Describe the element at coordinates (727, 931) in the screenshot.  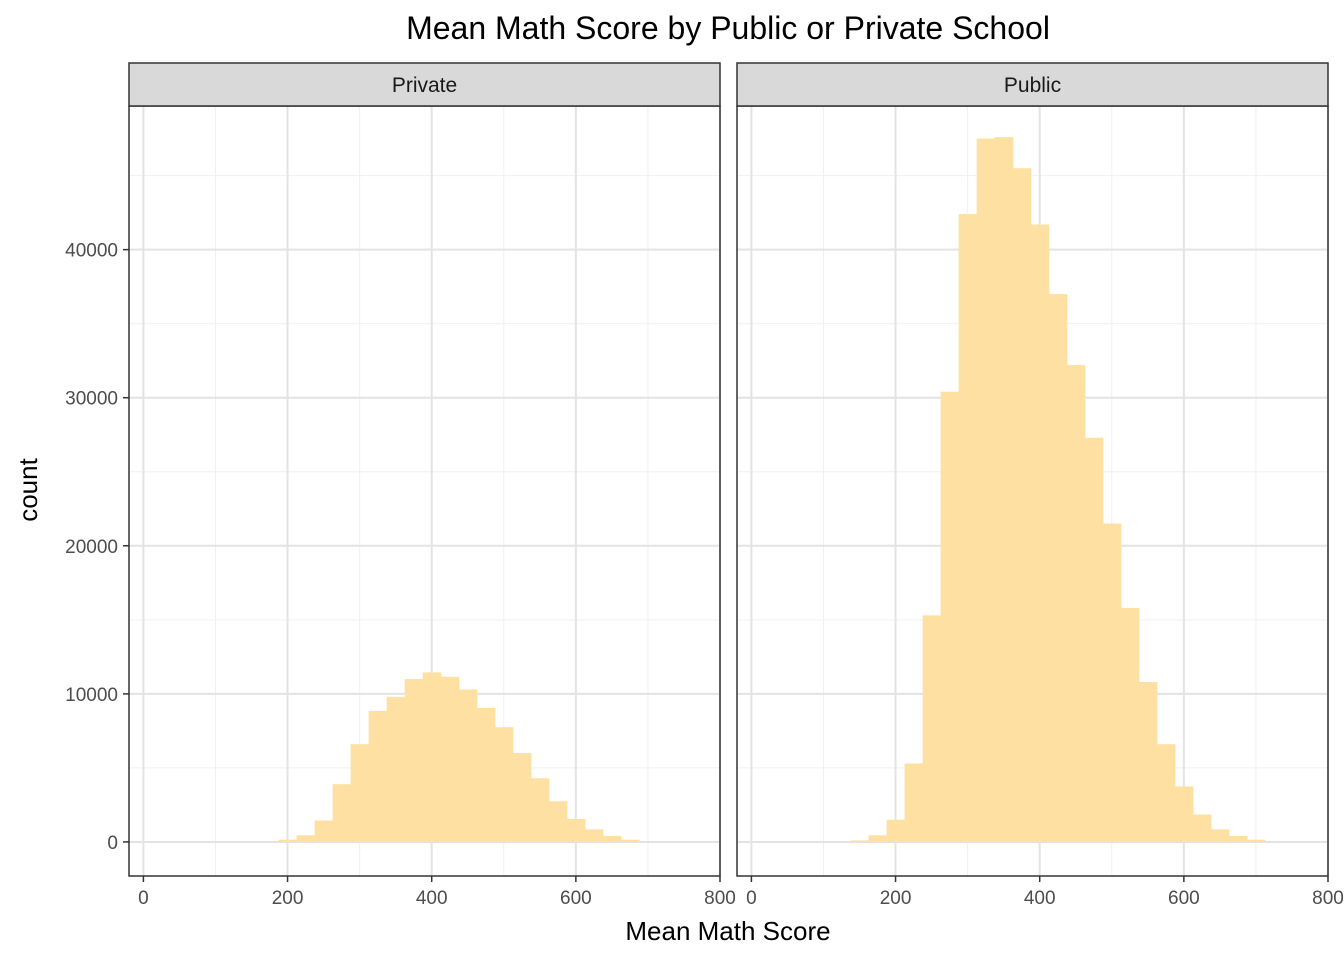
I see `x-axis-label: Mean Math Score` at that location.